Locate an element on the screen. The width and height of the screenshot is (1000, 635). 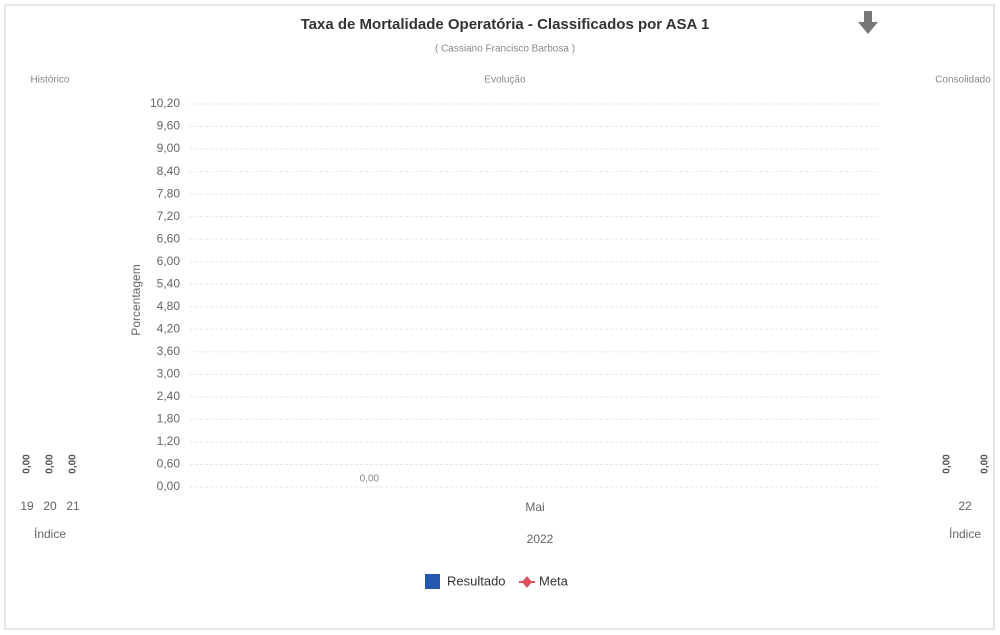
x-tick-label: 19 is located at coordinates (27, 506).